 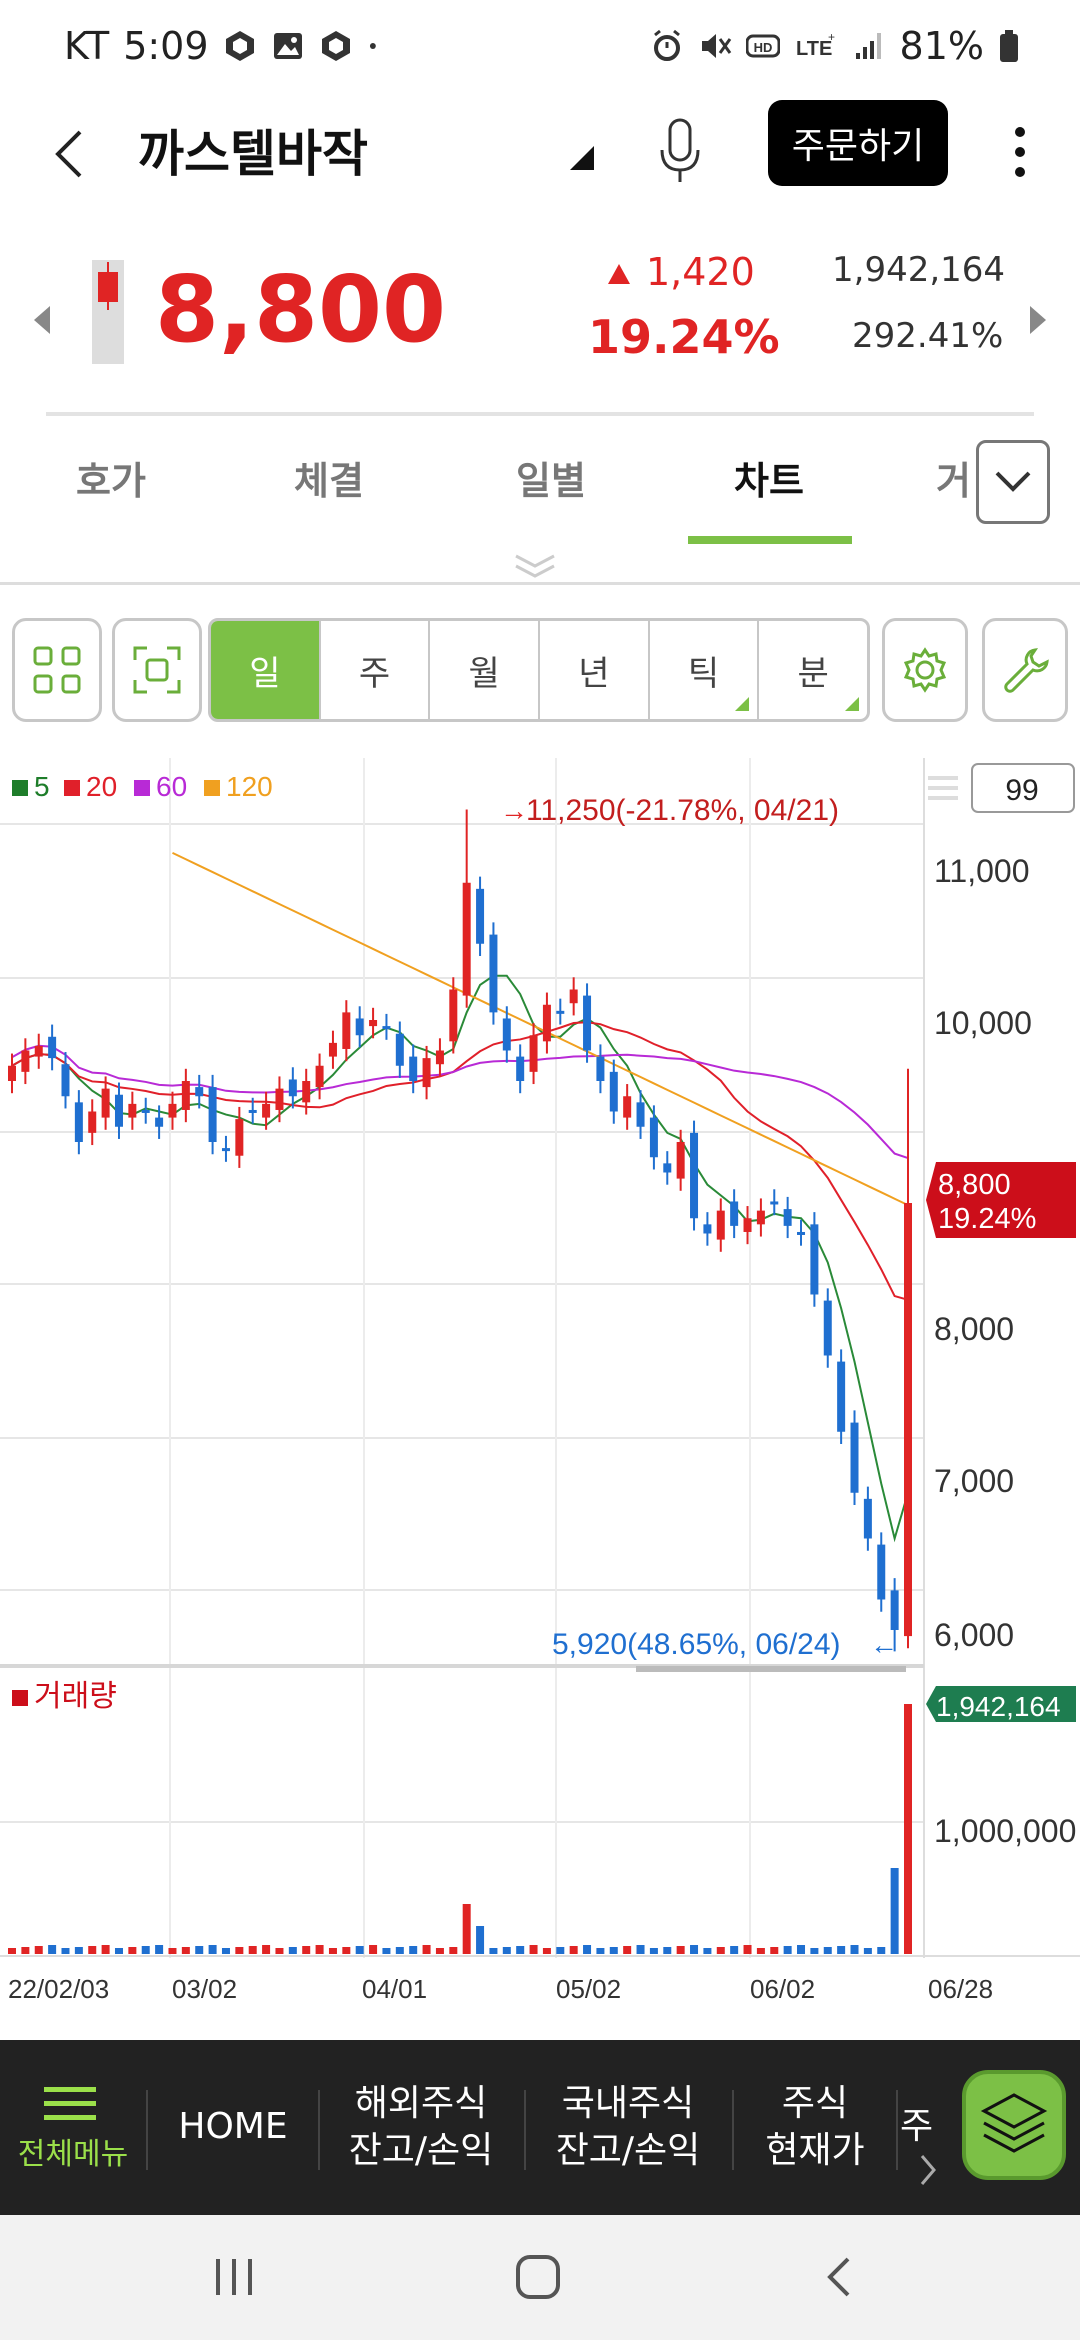 What do you see at coordinates (884, 1644) in the screenshot?
I see `low-arrow-icon: ←` at bounding box center [884, 1644].